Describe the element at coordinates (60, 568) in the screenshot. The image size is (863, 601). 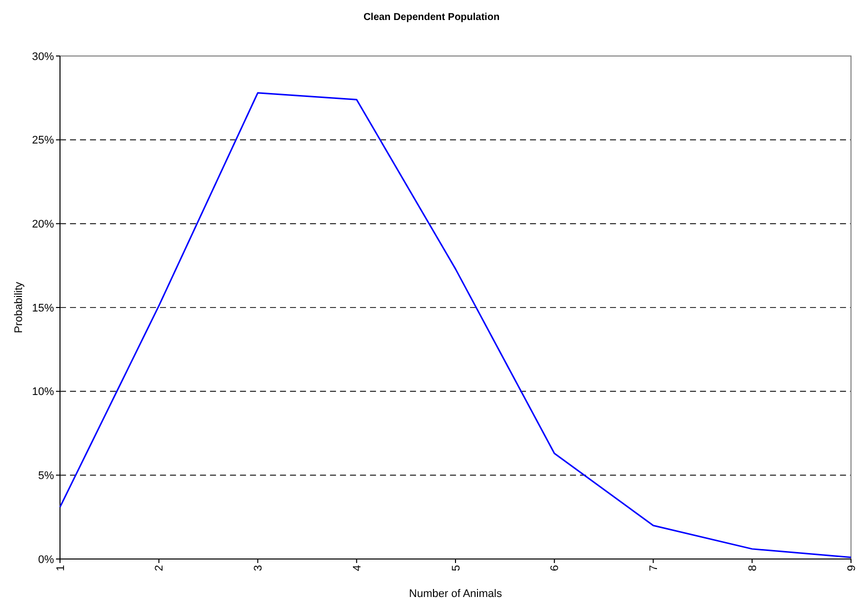
I see `x-tick-label: 1` at that location.